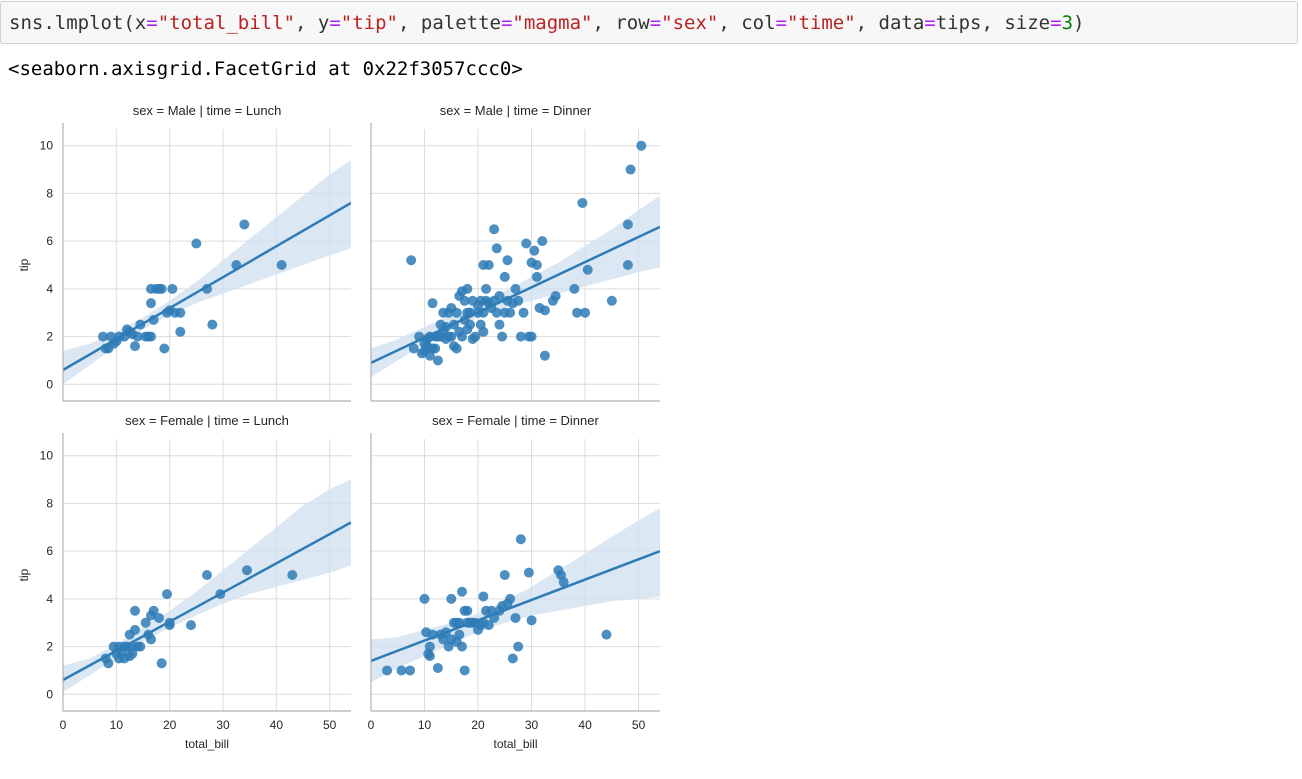 This screenshot has height=779, width=1302. Describe the element at coordinates (49, 289) in the screenshot. I see `y-tick-label: 4` at that location.